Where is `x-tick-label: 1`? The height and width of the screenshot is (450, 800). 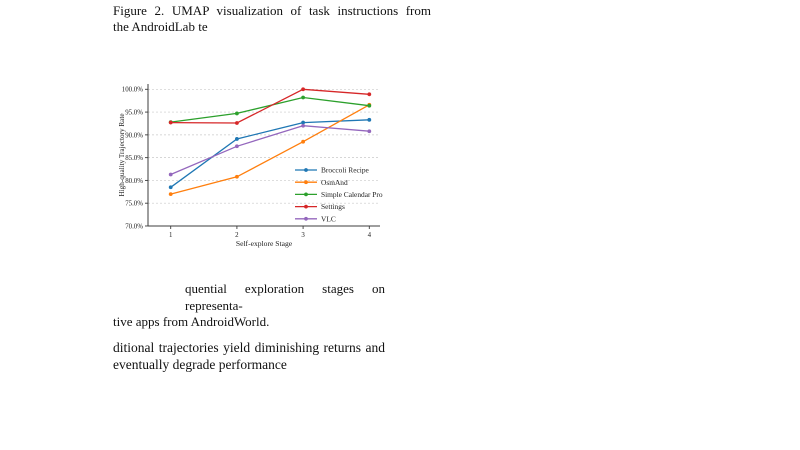
x-tick-label: 1 is located at coordinates (171, 235).